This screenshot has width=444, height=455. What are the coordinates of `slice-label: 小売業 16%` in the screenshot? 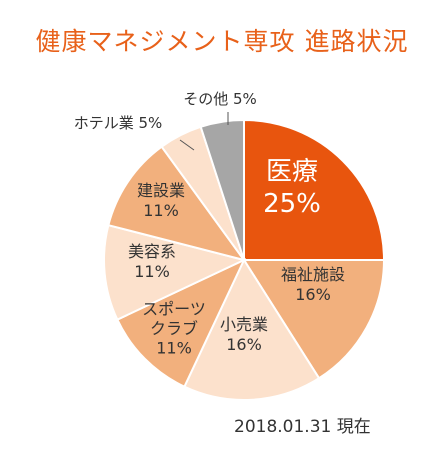 It's located at (244, 334).